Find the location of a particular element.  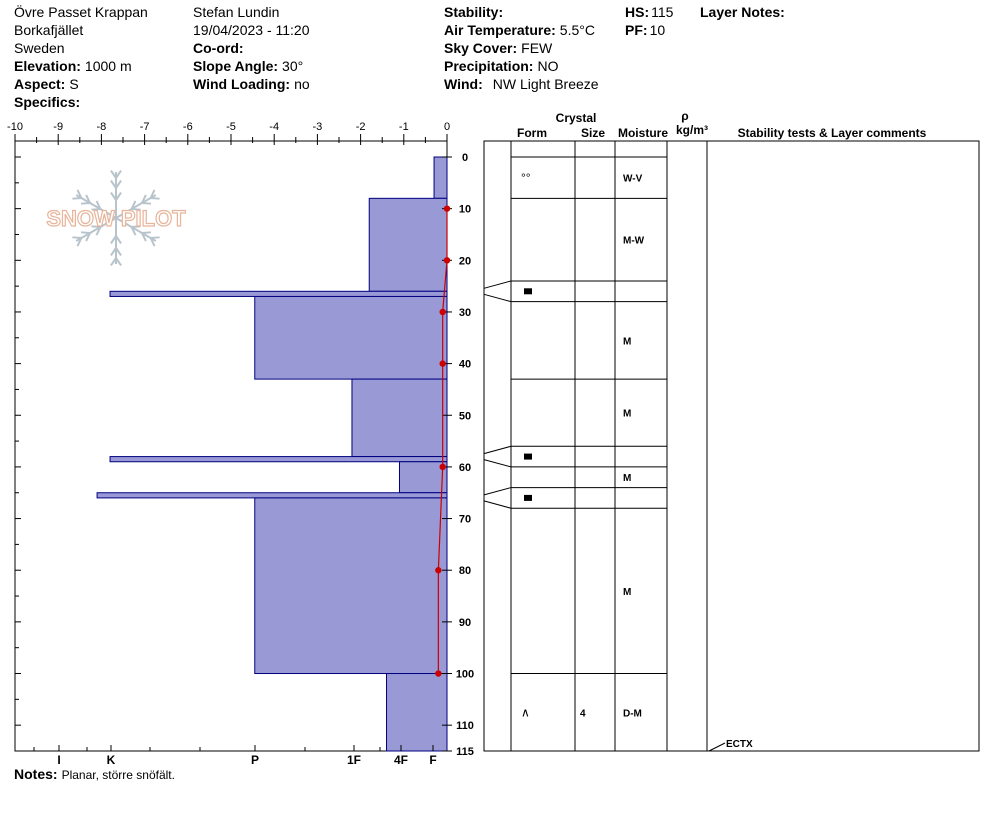

pf-row: PF: 10 is located at coordinates (649, 30).